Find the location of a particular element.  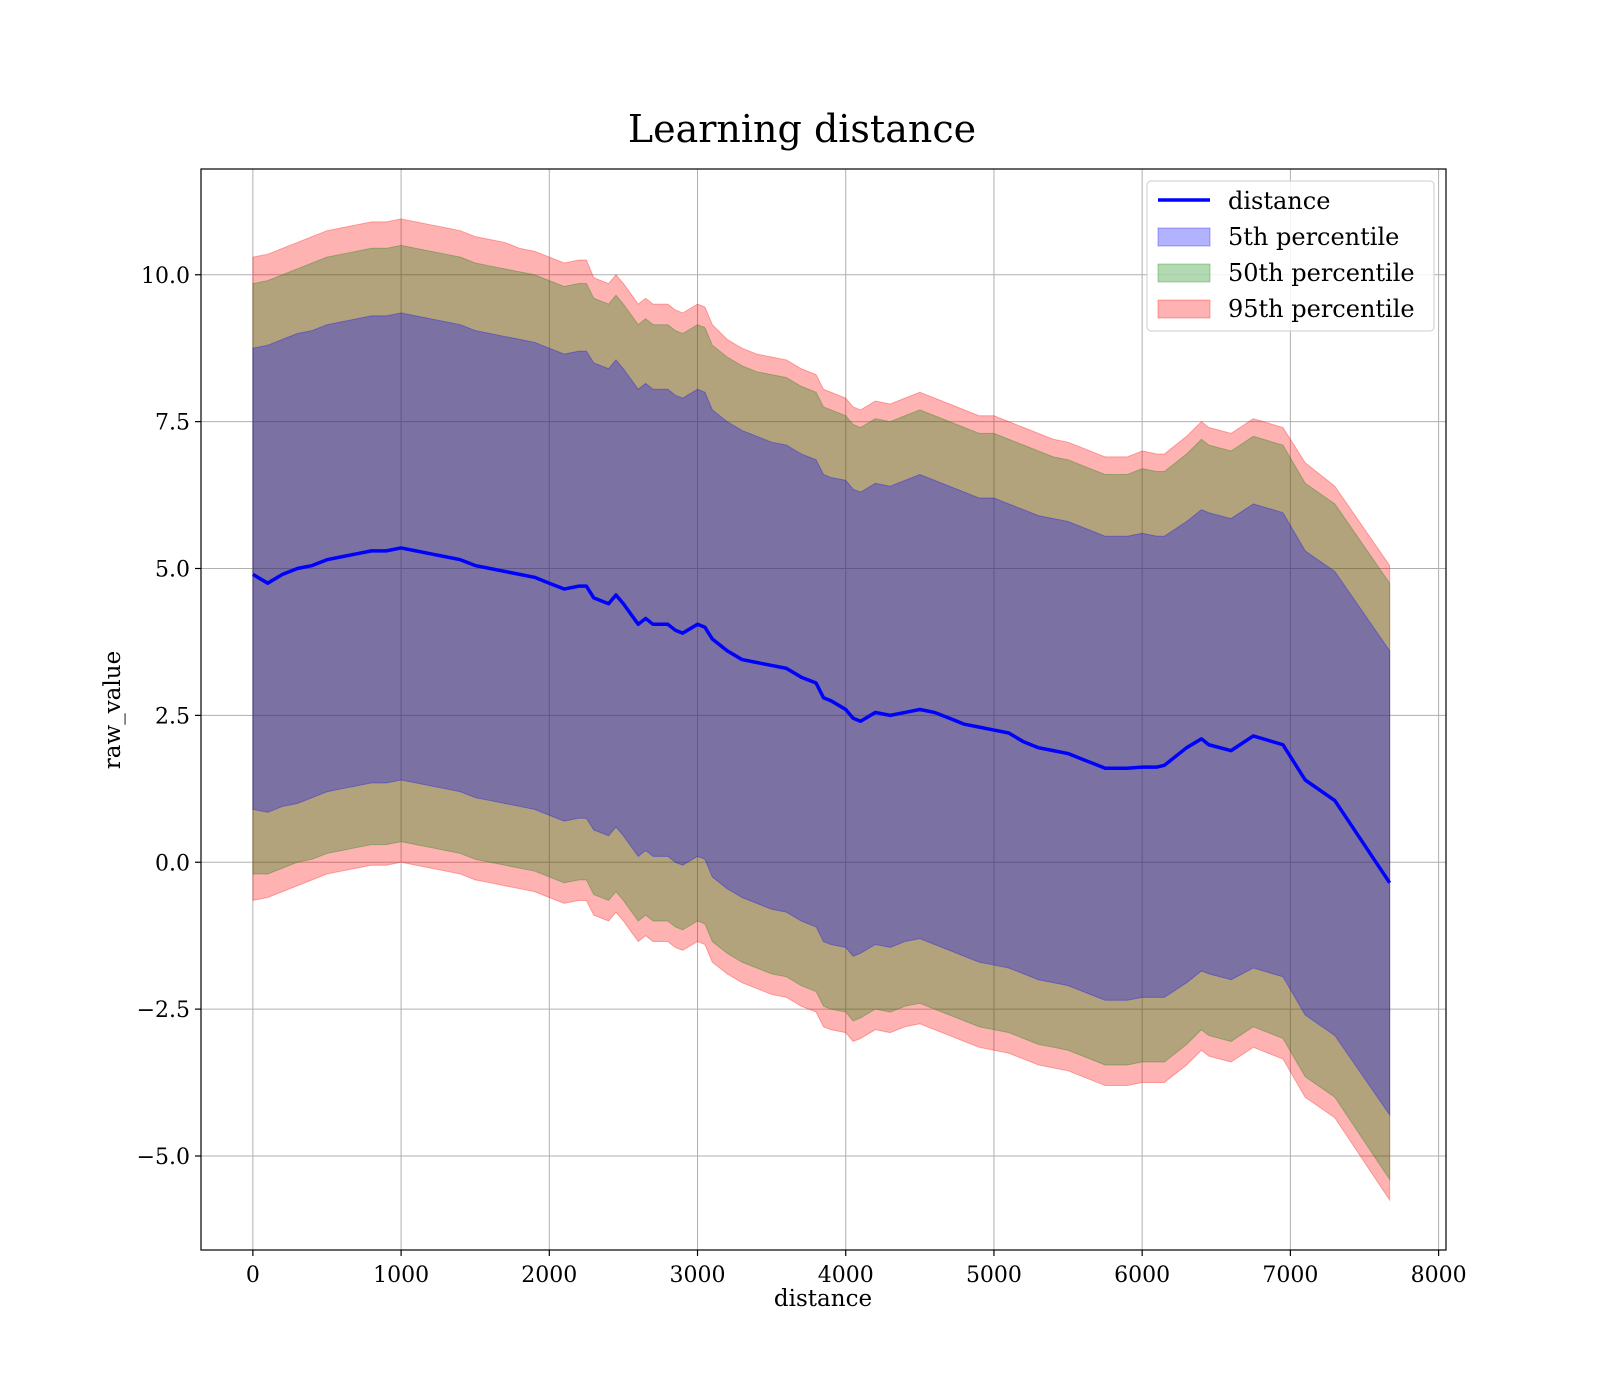

legend-label-distance: distance is located at coordinates (1279, 201).